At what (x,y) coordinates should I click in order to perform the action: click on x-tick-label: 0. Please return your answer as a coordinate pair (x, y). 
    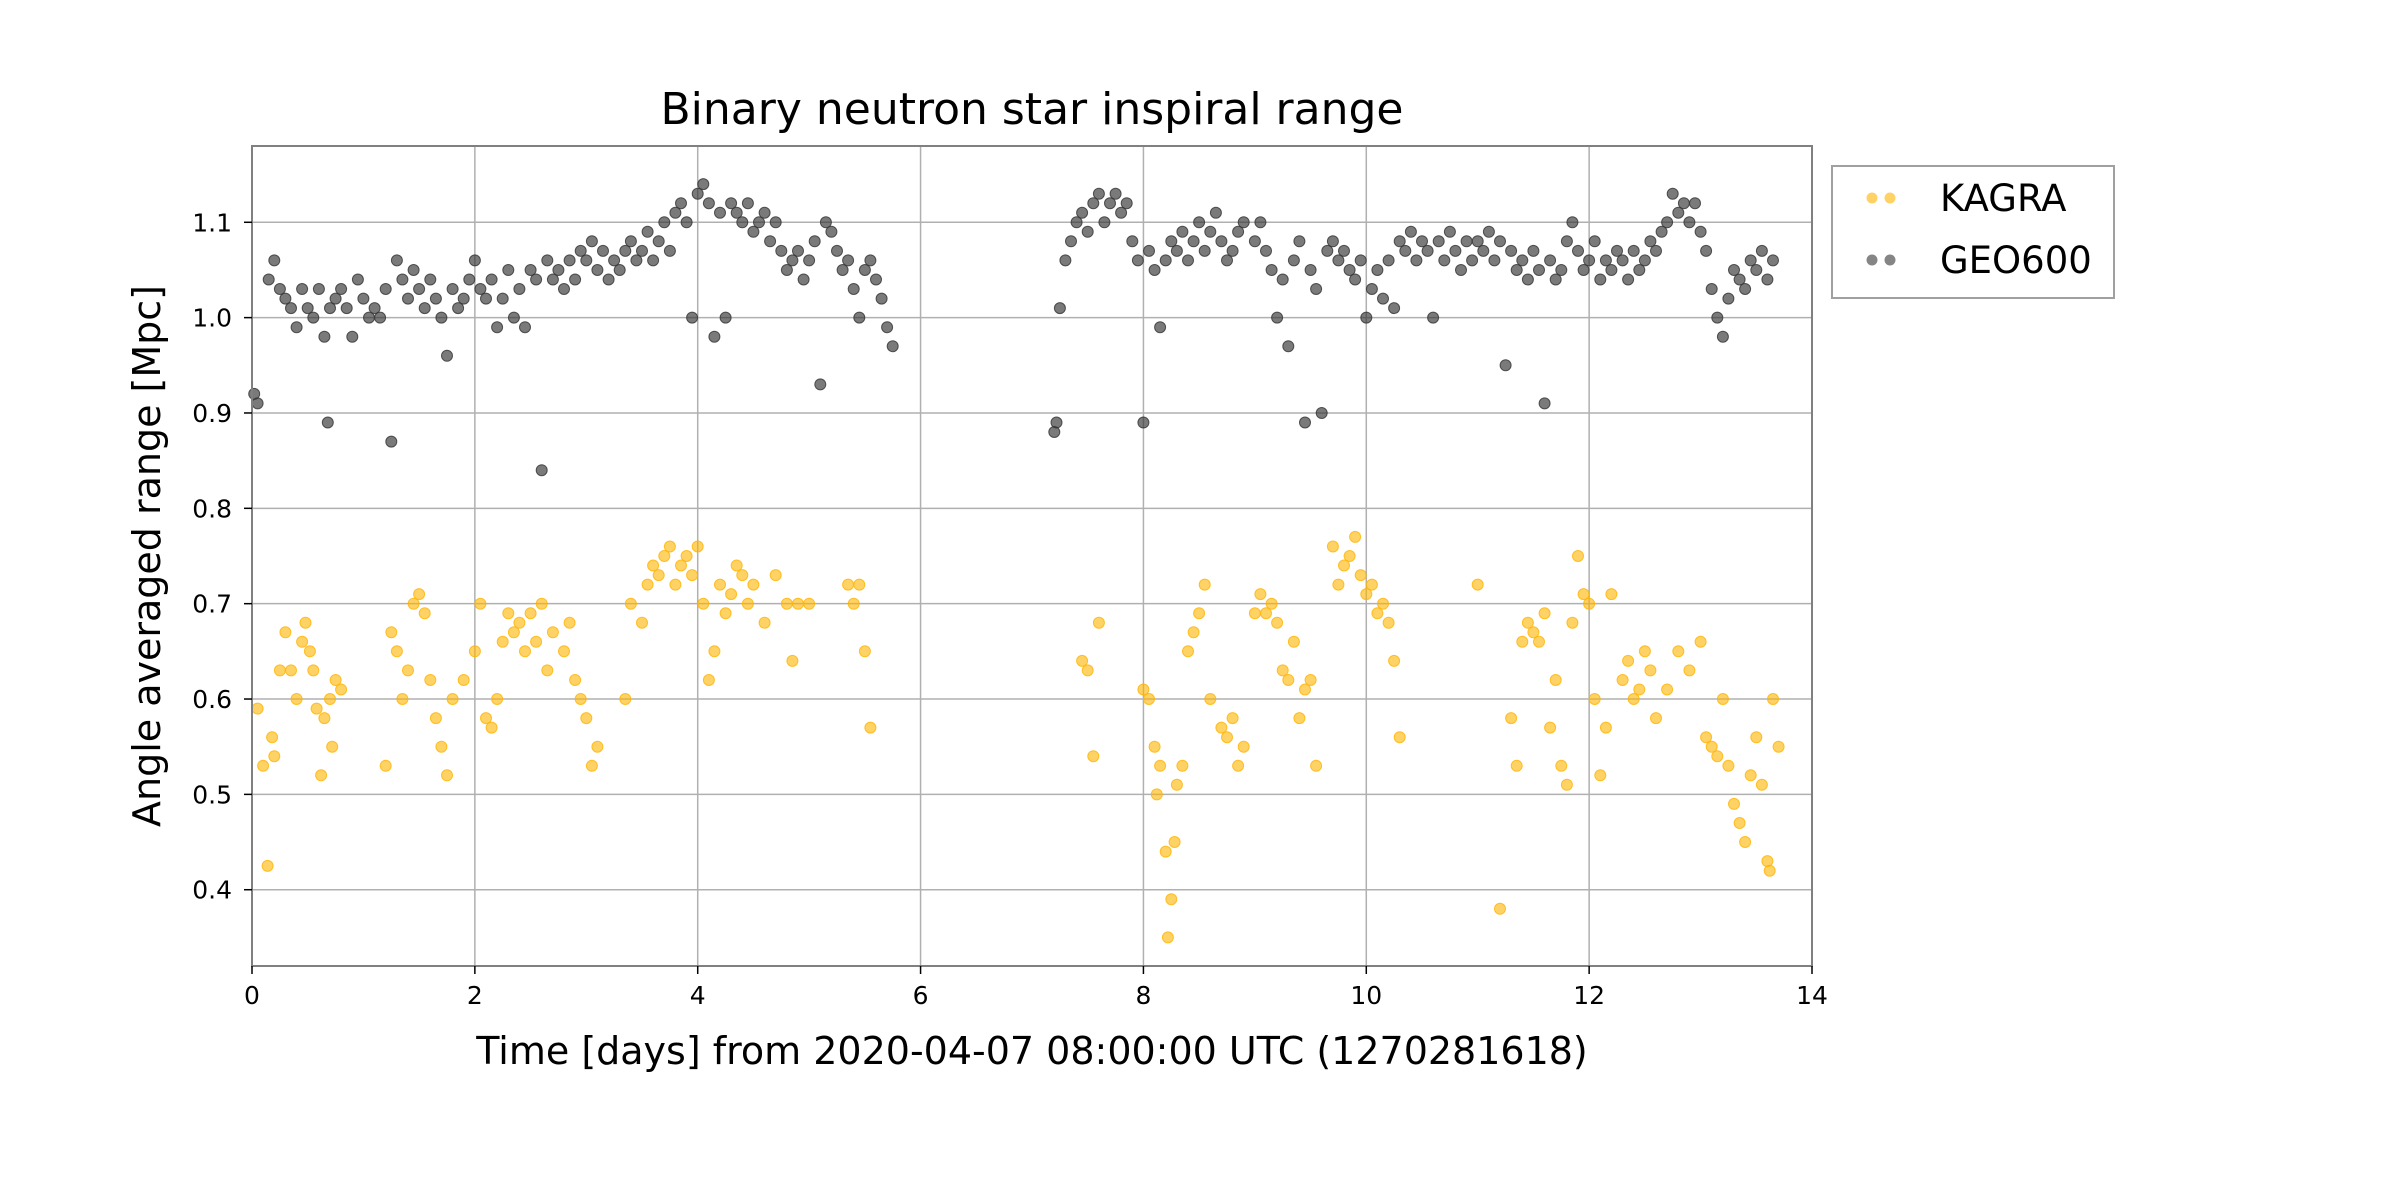
    Looking at the image, I should click on (252, 995).